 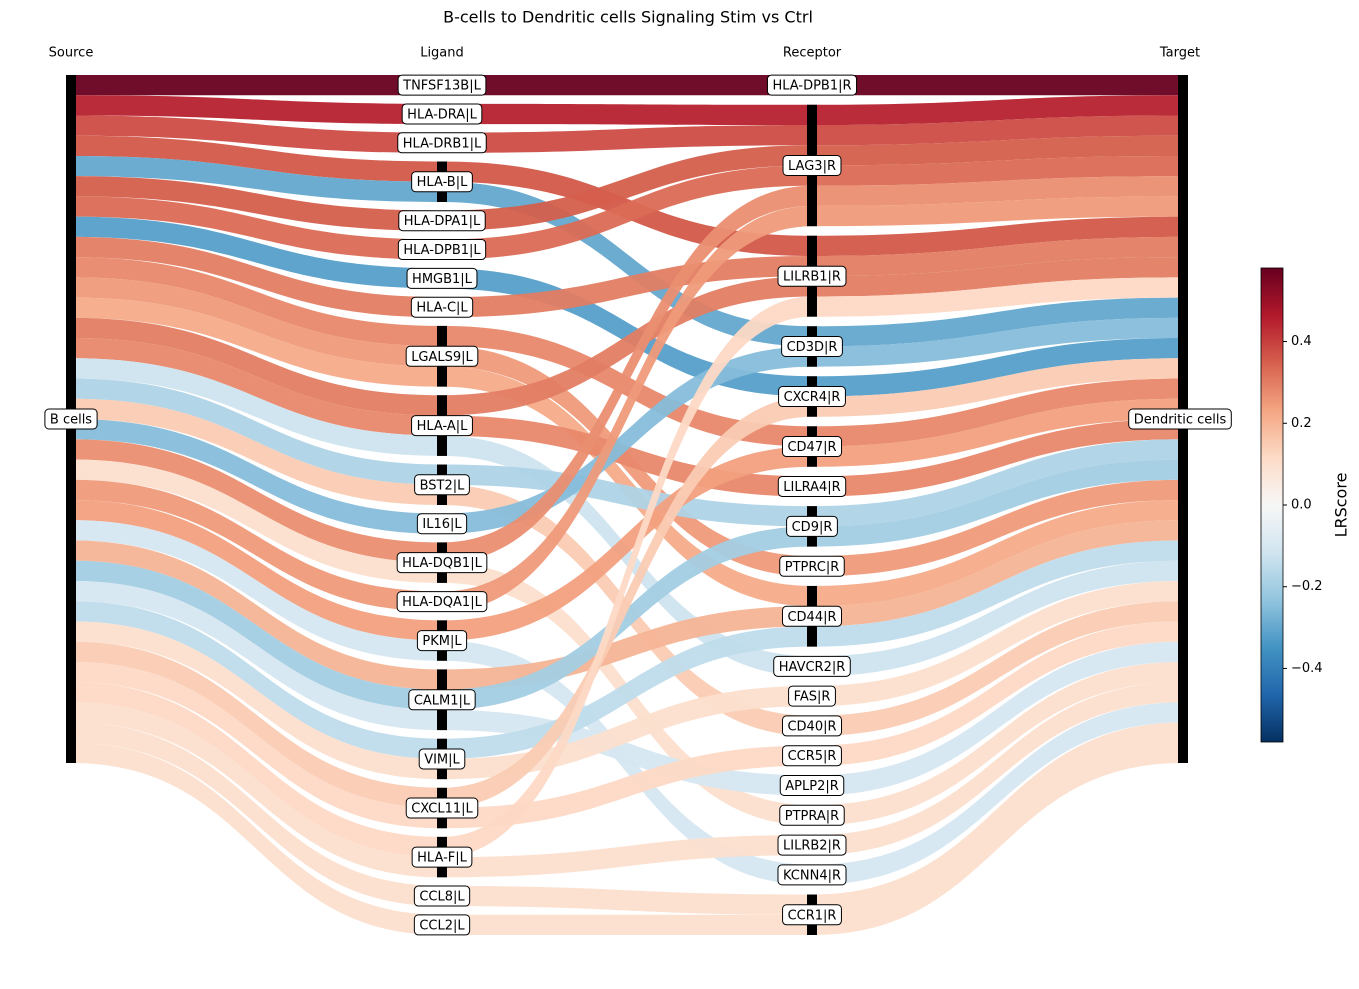 I want to click on receptor-label: FAS|R, so click(x=812, y=697).